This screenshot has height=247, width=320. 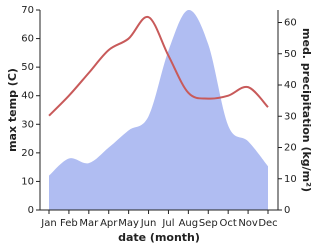 What do you see at coordinates (109, 223) in the screenshot?
I see `x-tick-label: Apr` at bounding box center [109, 223].